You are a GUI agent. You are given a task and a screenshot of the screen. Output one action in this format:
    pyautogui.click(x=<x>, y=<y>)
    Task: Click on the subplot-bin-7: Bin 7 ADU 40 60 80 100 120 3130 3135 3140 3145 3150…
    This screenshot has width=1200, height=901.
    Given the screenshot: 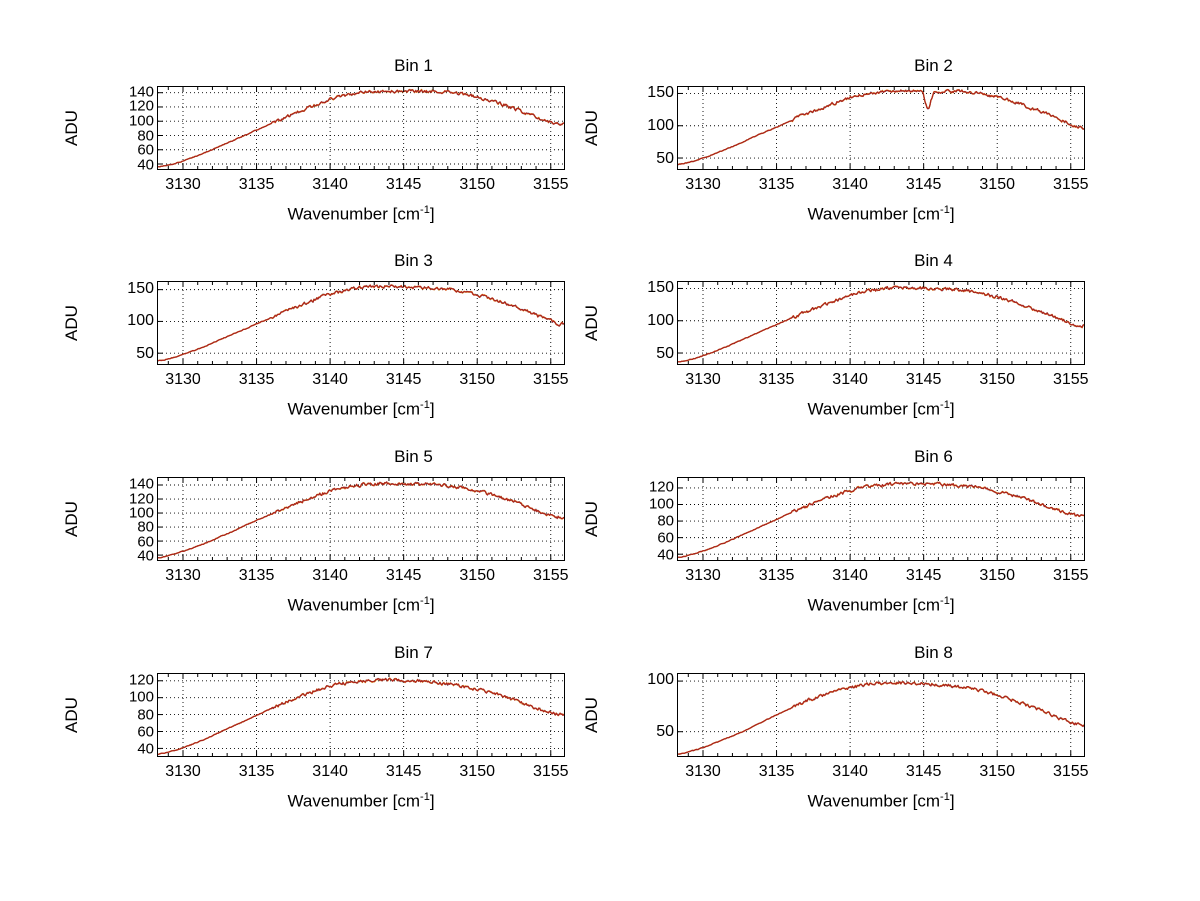 What is the action you would take?
    pyautogui.click(x=313, y=750)
    